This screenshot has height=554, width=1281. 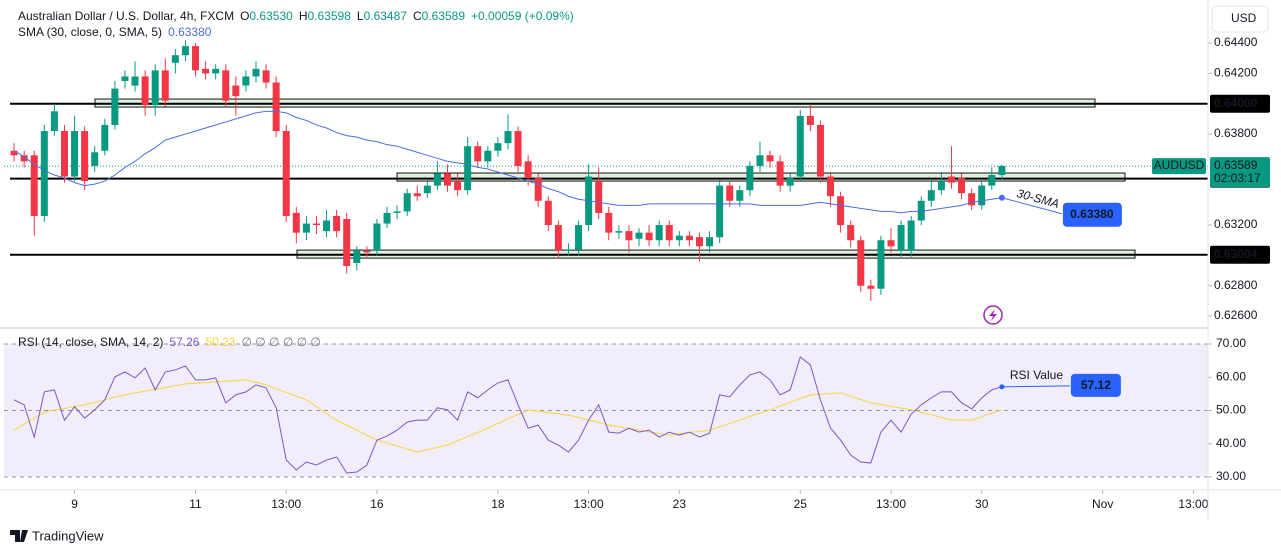 What do you see at coordinates (244, 16) in the screenshot?
I see `ohlc-key: O` at bounding box center [244, 16].